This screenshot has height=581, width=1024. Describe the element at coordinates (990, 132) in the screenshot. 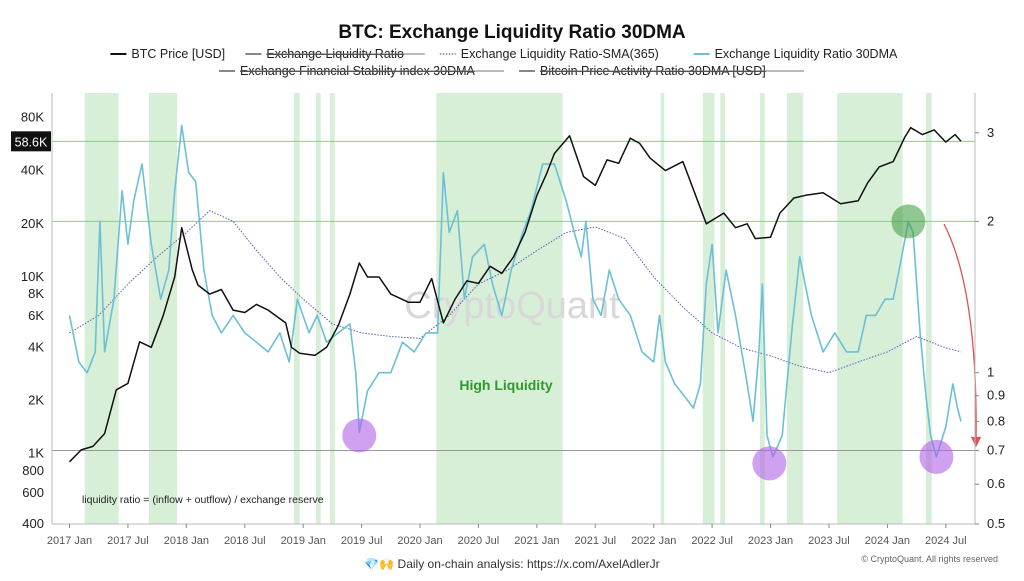

I see `y-right-tick-label: 3` at that location.